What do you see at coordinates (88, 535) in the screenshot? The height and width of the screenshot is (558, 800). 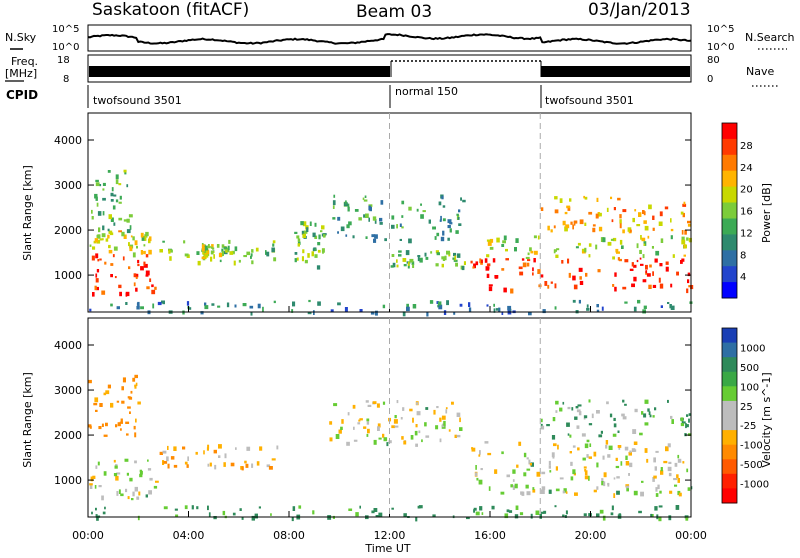 I see `xtick-label: 00:00` at bounding box center [88, 535].